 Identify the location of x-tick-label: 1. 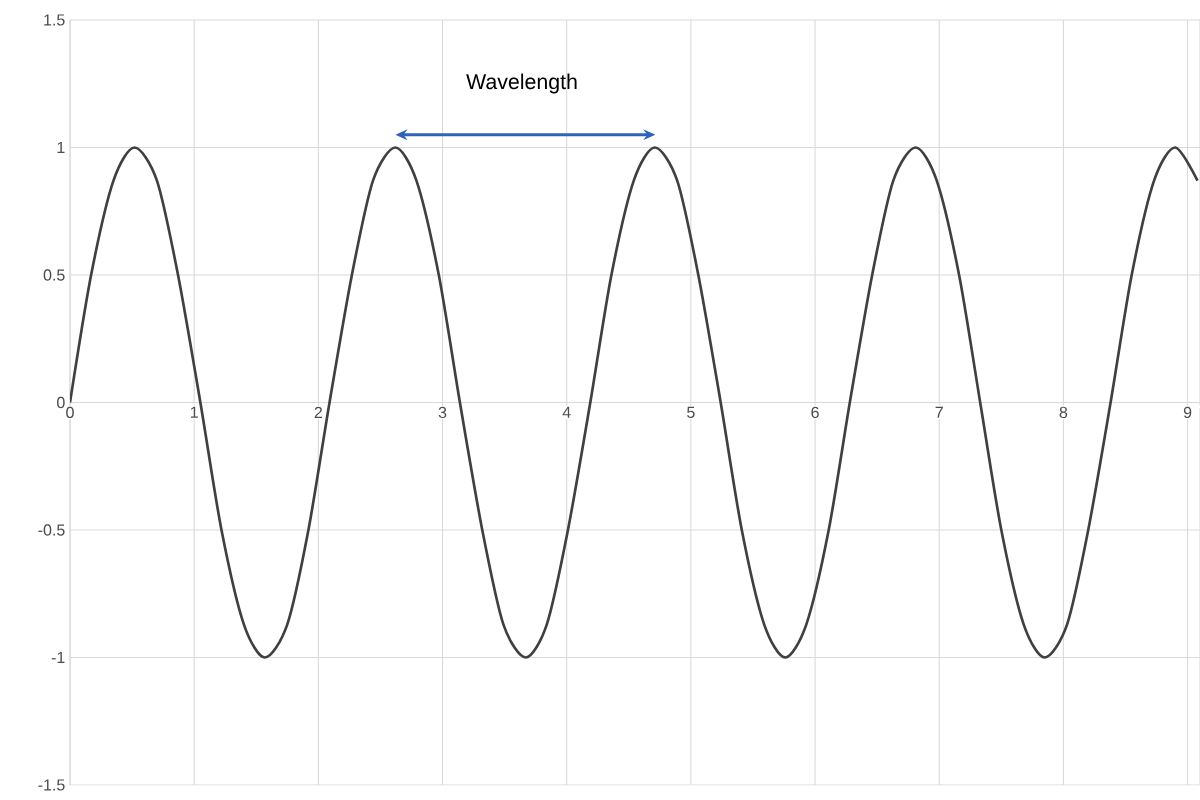
(194, 412).